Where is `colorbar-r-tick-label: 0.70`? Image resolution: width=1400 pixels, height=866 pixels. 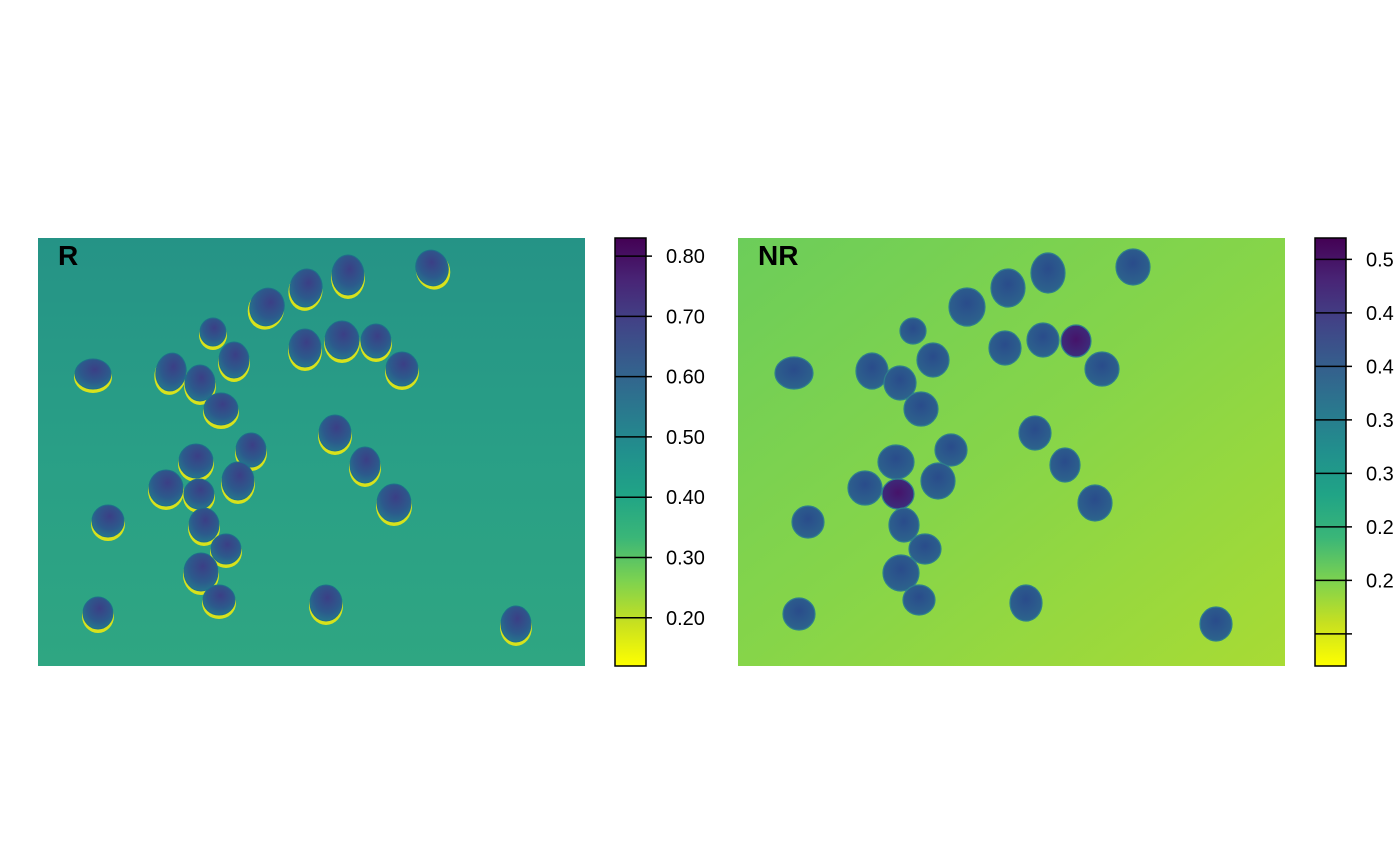
colorbar-r-tick-label: 0.70 is located at coordinates (685, 317).